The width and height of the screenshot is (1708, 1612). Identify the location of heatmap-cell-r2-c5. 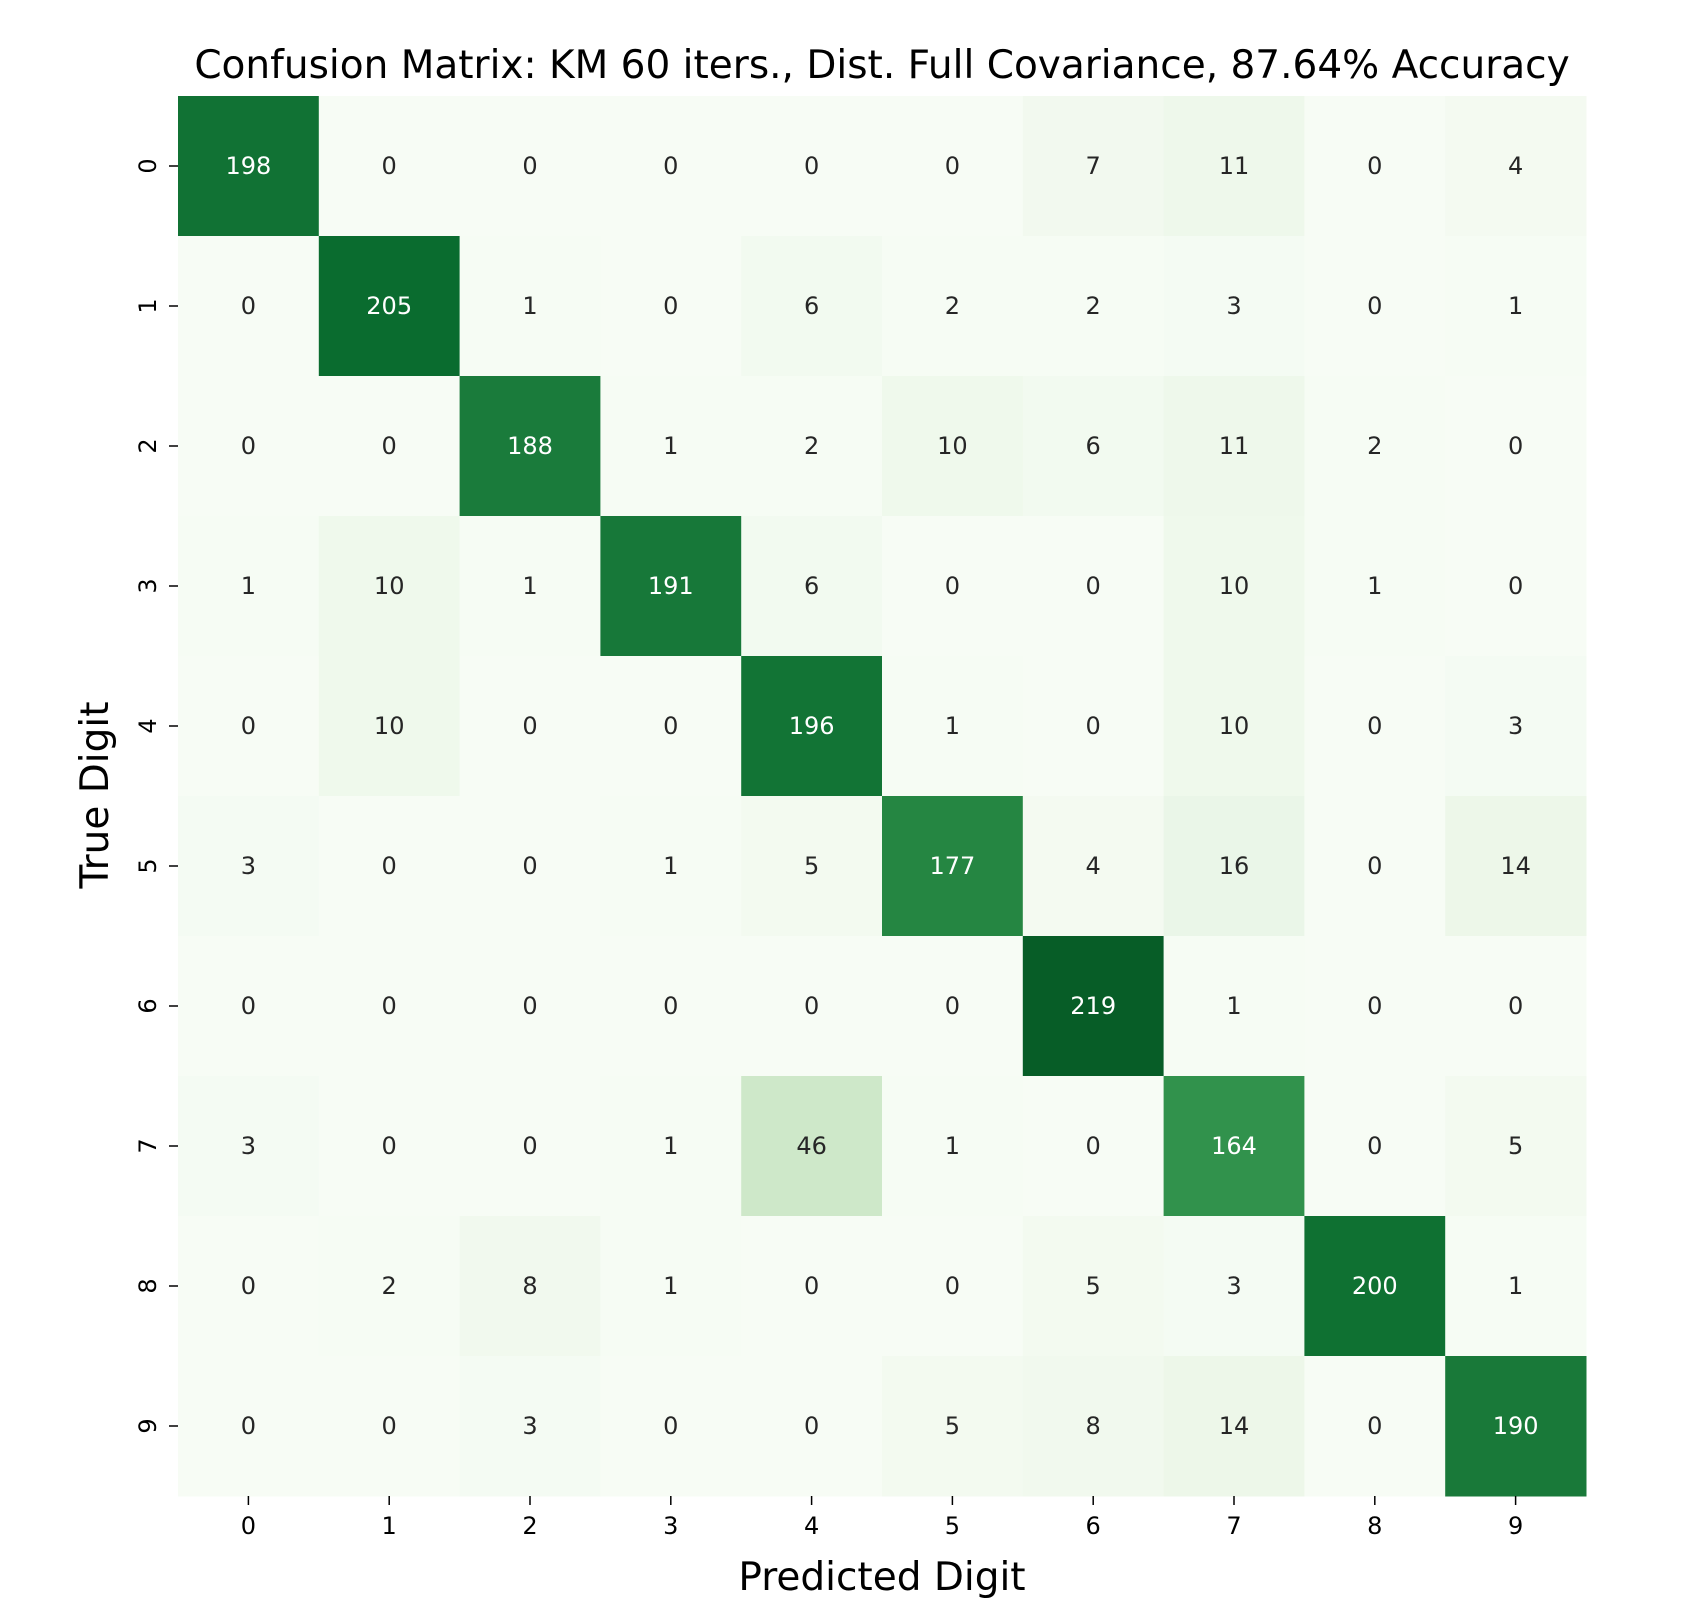
(953, 446).